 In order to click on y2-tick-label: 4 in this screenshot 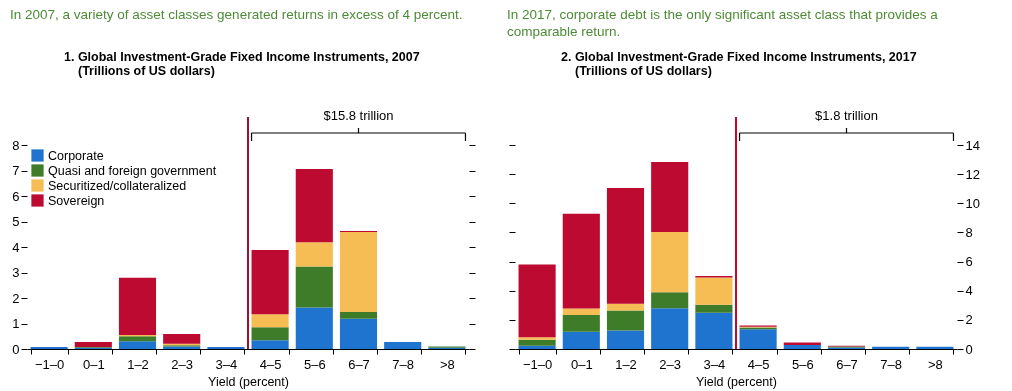, I will do `click(969, 291)`.